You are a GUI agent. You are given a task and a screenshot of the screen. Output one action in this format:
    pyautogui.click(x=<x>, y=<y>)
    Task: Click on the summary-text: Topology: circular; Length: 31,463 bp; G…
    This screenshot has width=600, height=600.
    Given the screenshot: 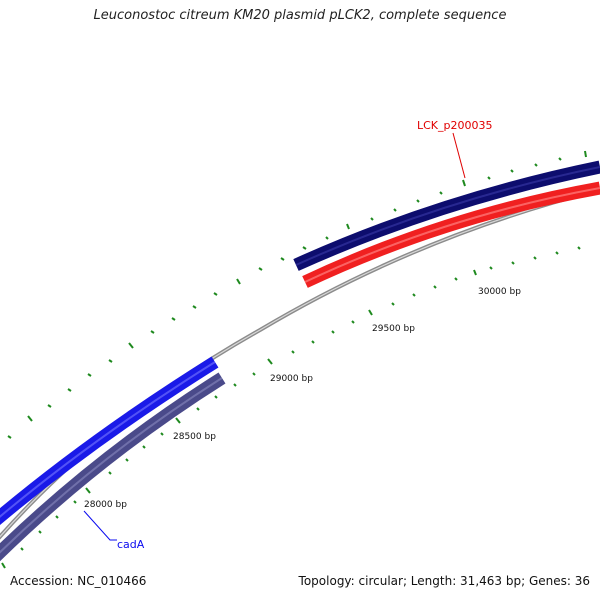 What is the action you would take?
    pyautogui.click(x=444, y=581)
    